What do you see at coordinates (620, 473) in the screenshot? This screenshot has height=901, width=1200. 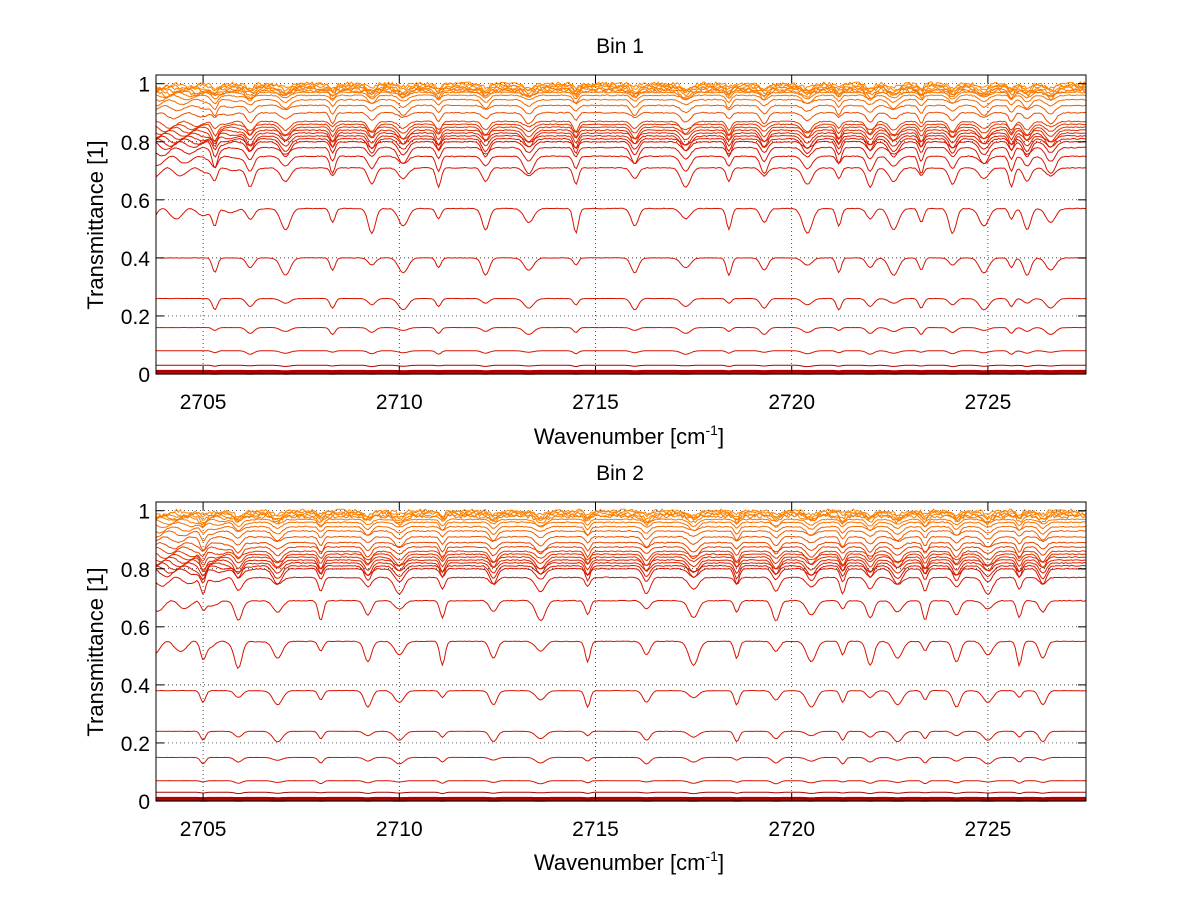 I see `chart-title: Bin 2` at bounding box center [620, 473].